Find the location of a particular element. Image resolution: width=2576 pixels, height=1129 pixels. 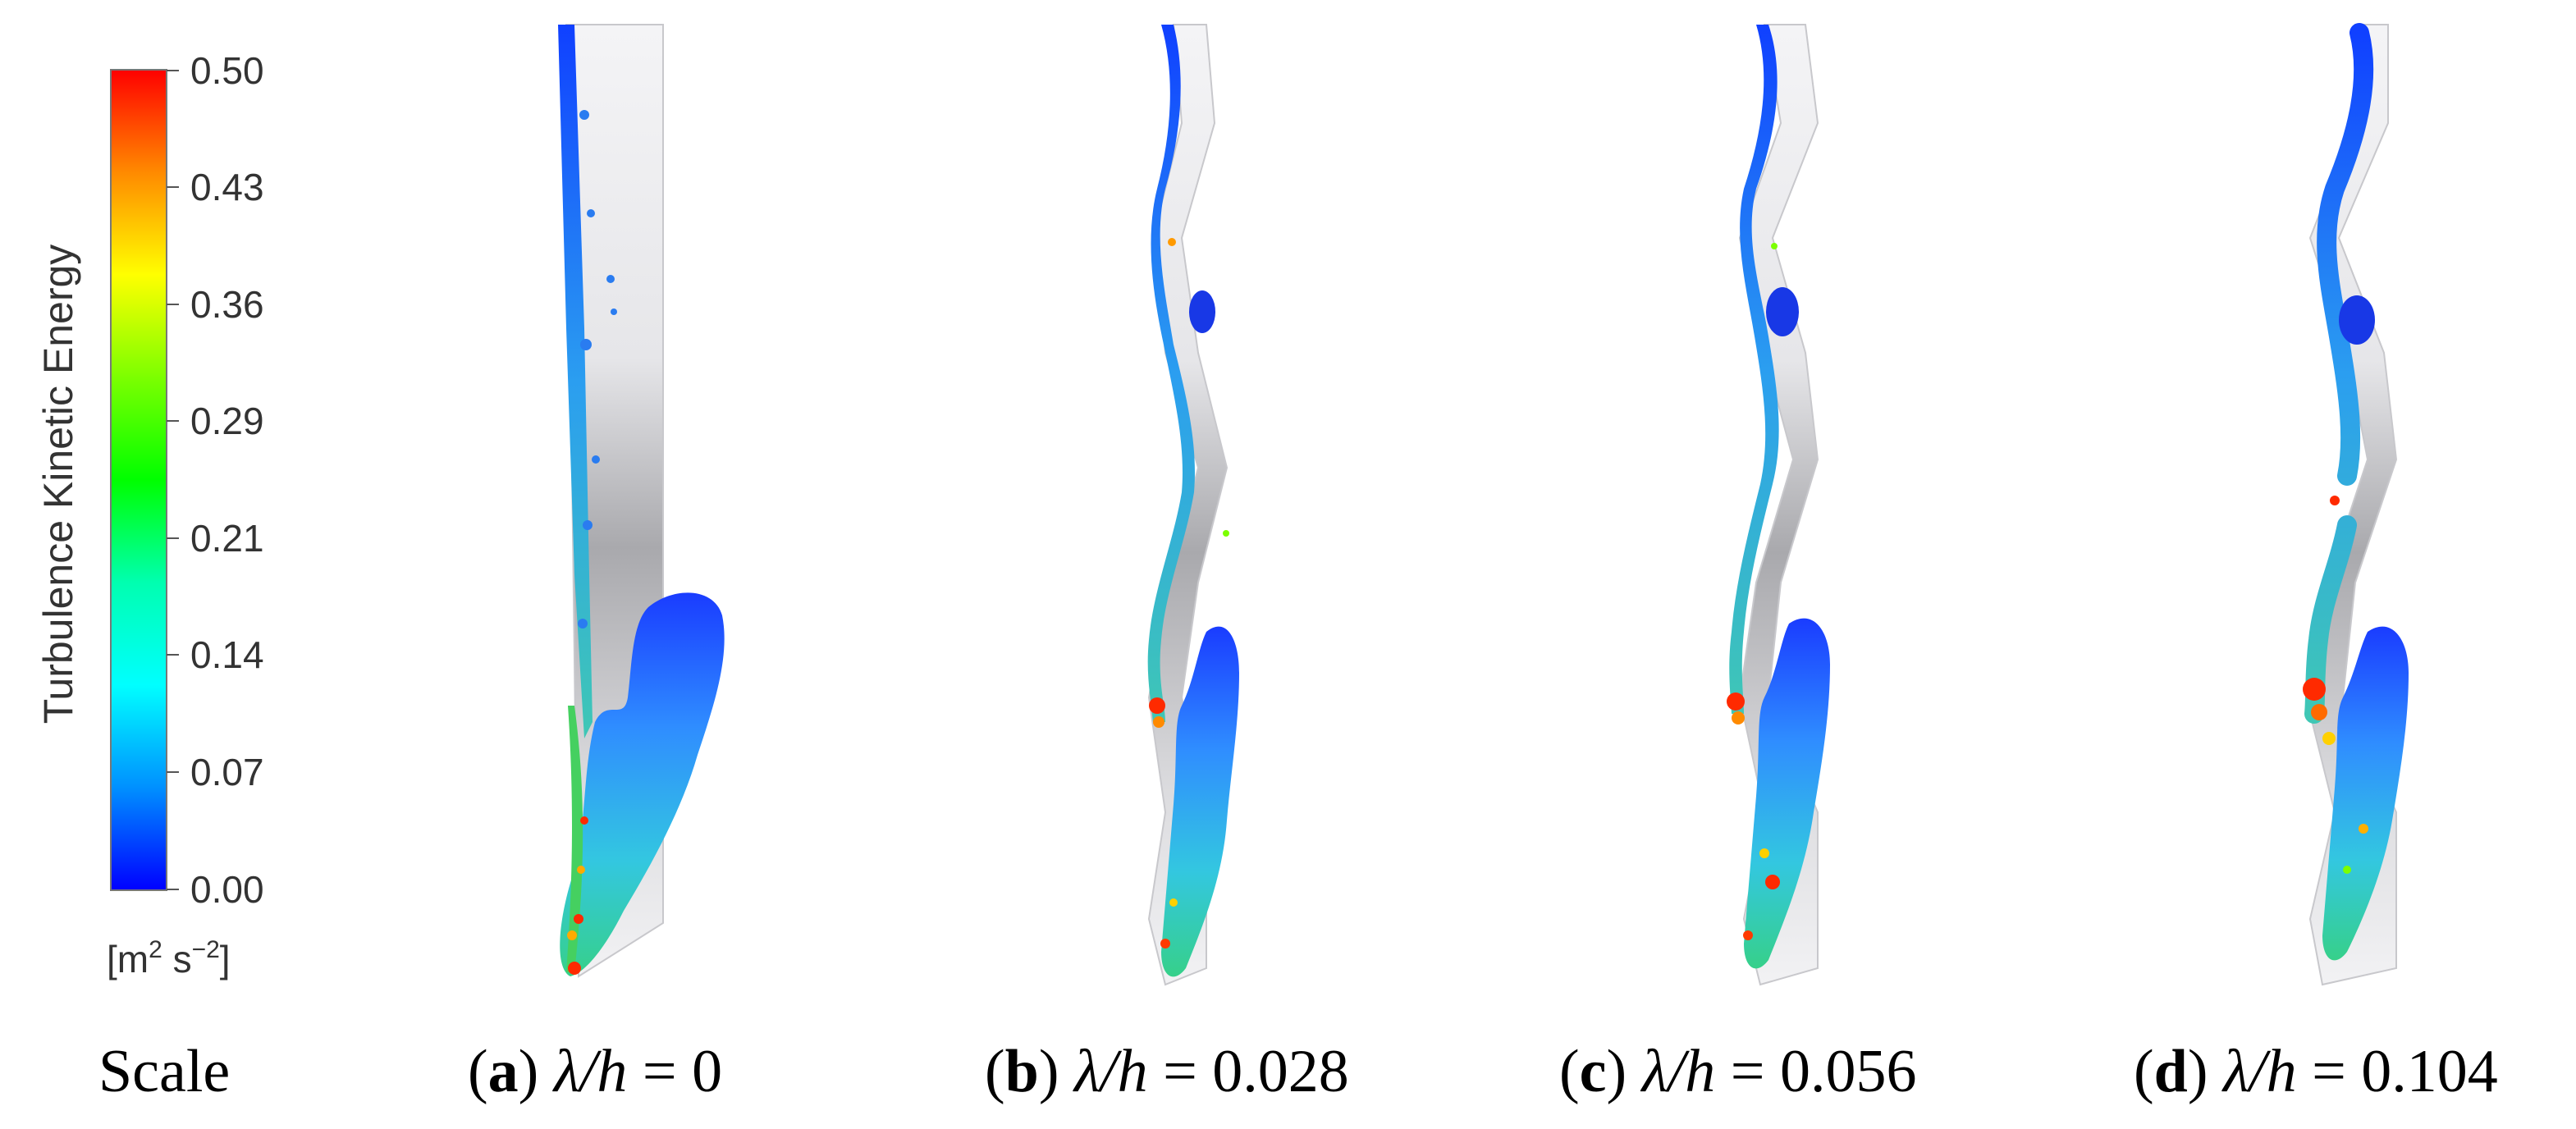

colorbar-tick-5: 0.14 is located at coordinates (227, 654).